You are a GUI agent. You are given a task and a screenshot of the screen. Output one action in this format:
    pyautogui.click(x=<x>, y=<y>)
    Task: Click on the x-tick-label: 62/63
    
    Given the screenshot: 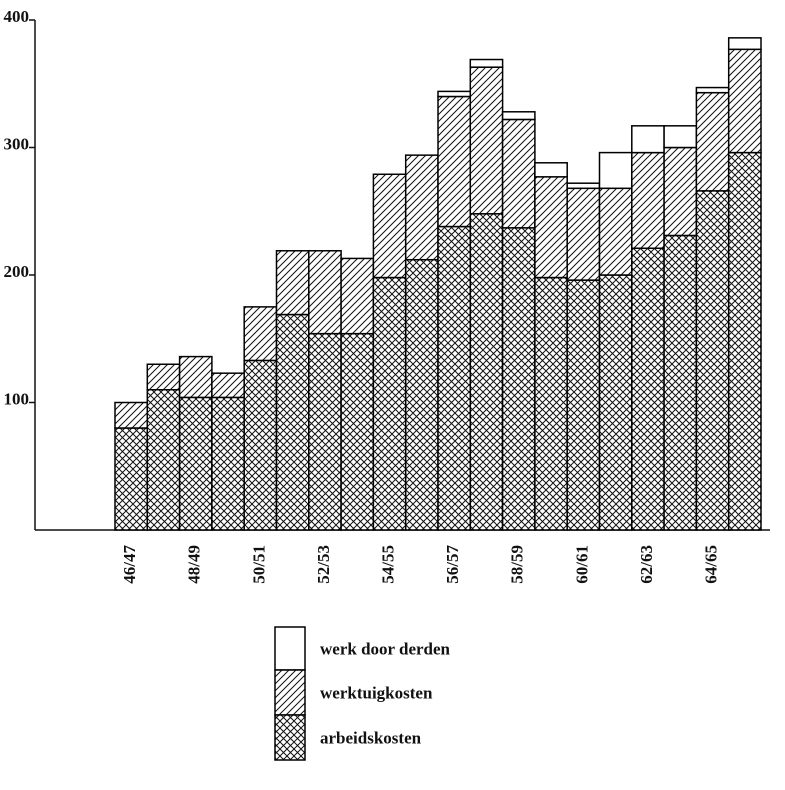 What is the action you would take?
    pyautogui.click(x=646, y=564)
    